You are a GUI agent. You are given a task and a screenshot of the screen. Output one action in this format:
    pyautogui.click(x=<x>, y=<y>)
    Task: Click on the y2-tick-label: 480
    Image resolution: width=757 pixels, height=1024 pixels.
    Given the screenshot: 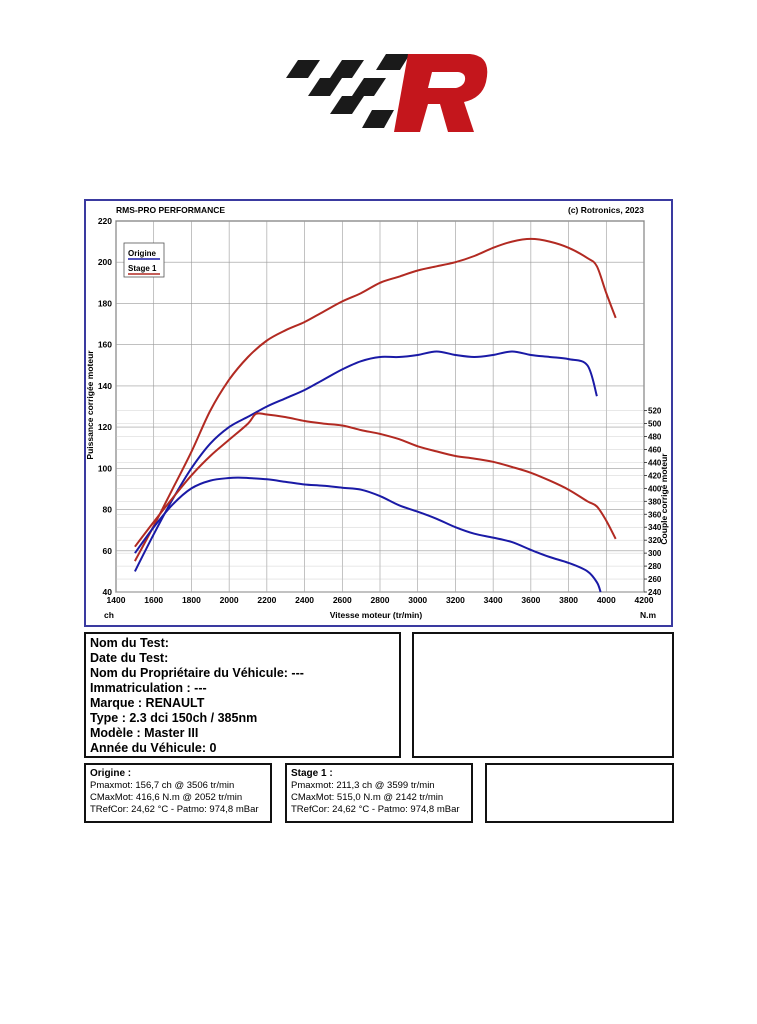 What is the action you would take?
    pyautogui.click(x=655, y=437)
    